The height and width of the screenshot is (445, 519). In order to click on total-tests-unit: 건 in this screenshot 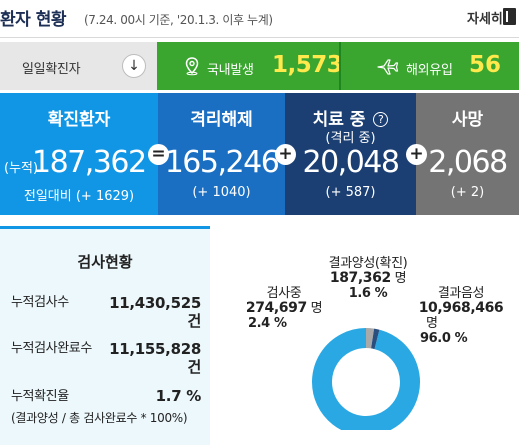, I will do `click(194, 321)`.